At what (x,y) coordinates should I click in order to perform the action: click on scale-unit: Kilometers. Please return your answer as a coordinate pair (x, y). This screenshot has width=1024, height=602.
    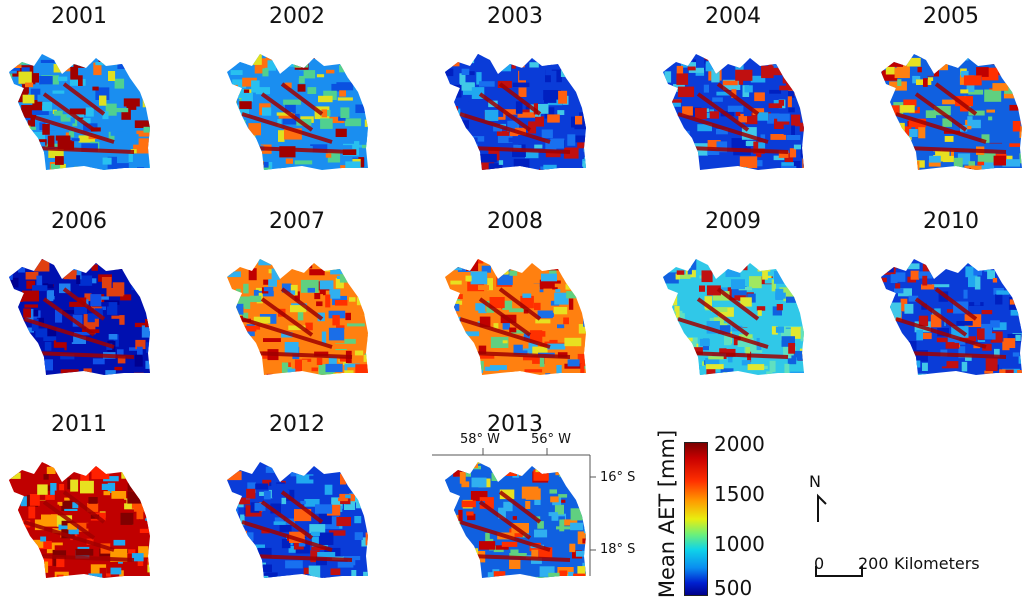
    Looking at the image, I should click on (937, 563).